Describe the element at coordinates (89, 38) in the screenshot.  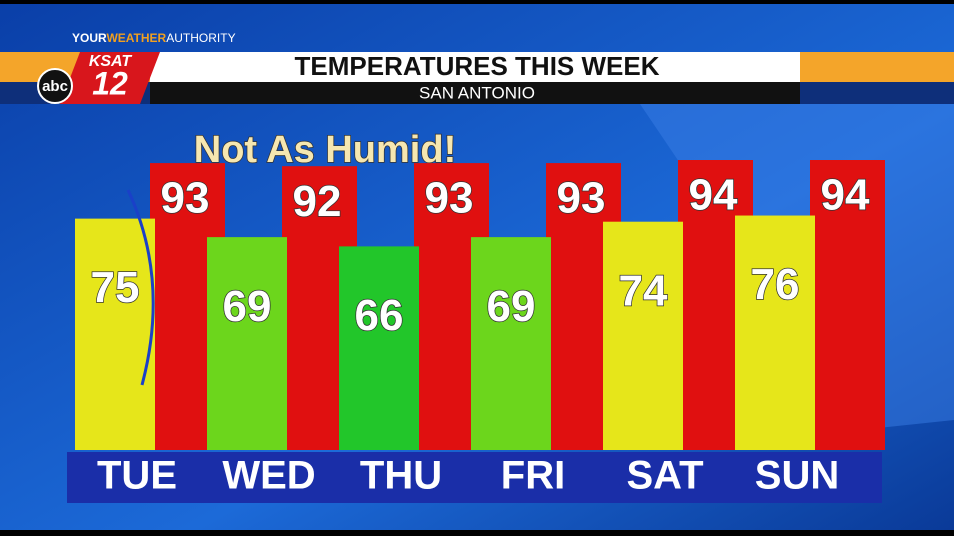
I see `brand-part: YOUR` at that location.